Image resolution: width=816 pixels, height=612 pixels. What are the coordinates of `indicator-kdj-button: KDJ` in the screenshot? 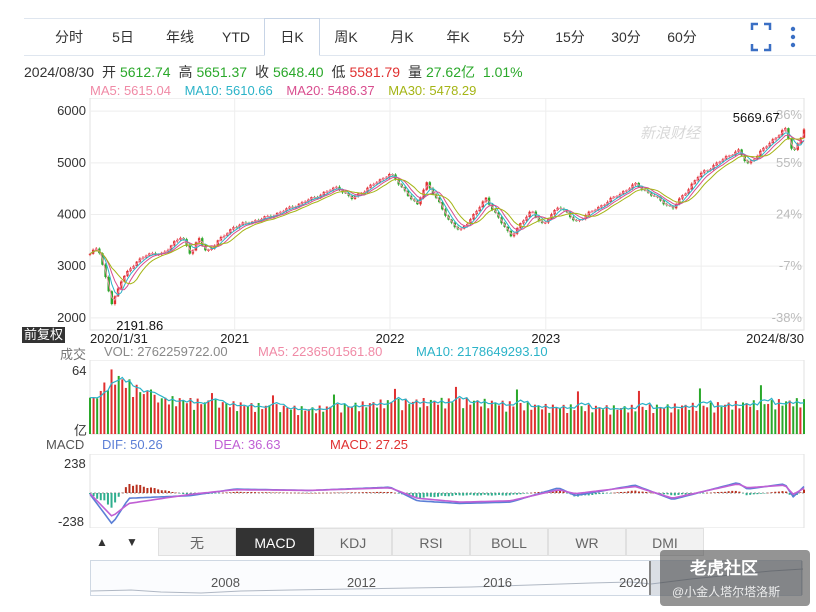 It's located at (353, 542).